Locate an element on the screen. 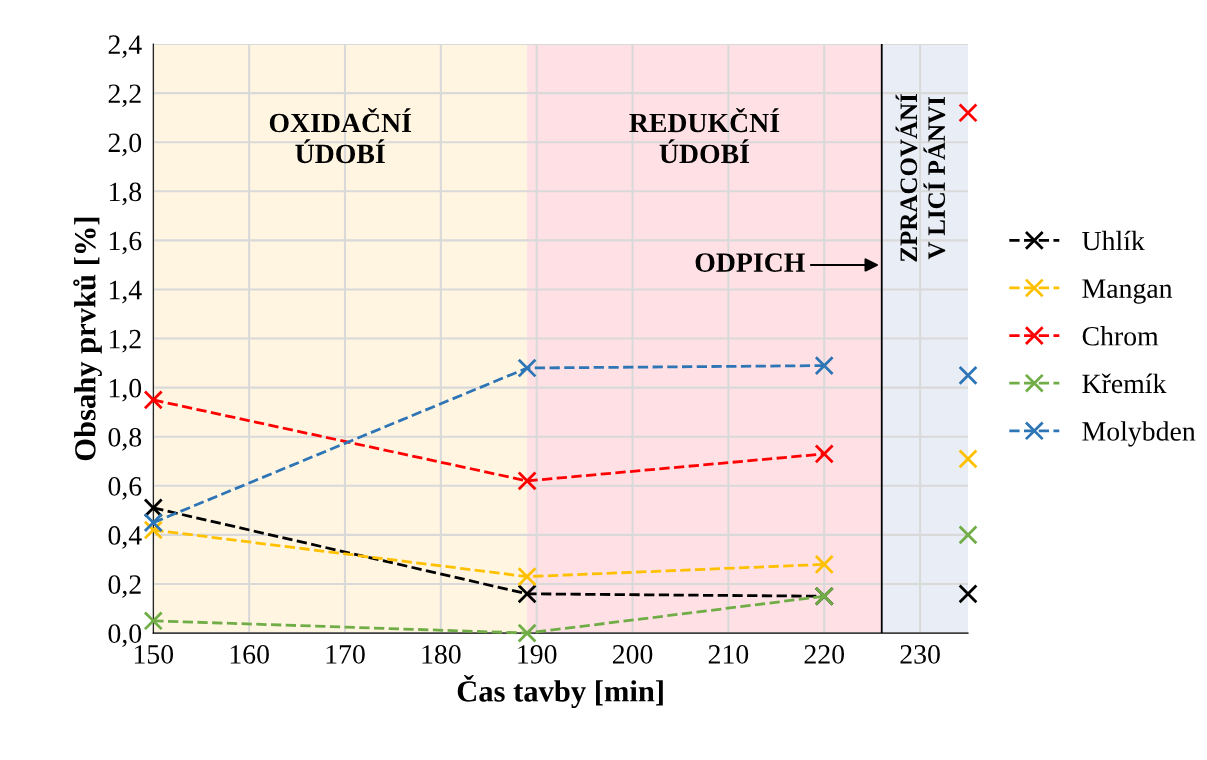 This screenshot has height=760, width=1207. x-tick-label: 200 is located at coordinates (632, 654).